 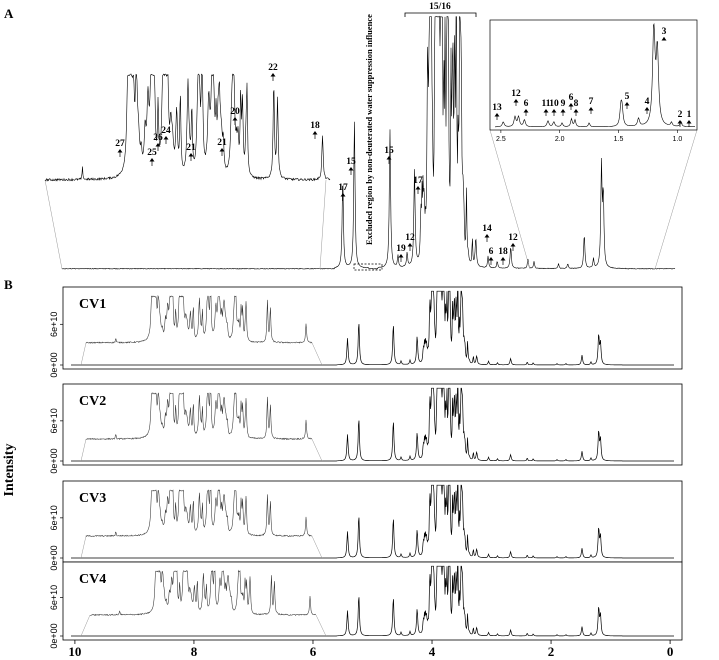 I want to click on peak-label: 25, so click(x=152, y=157).